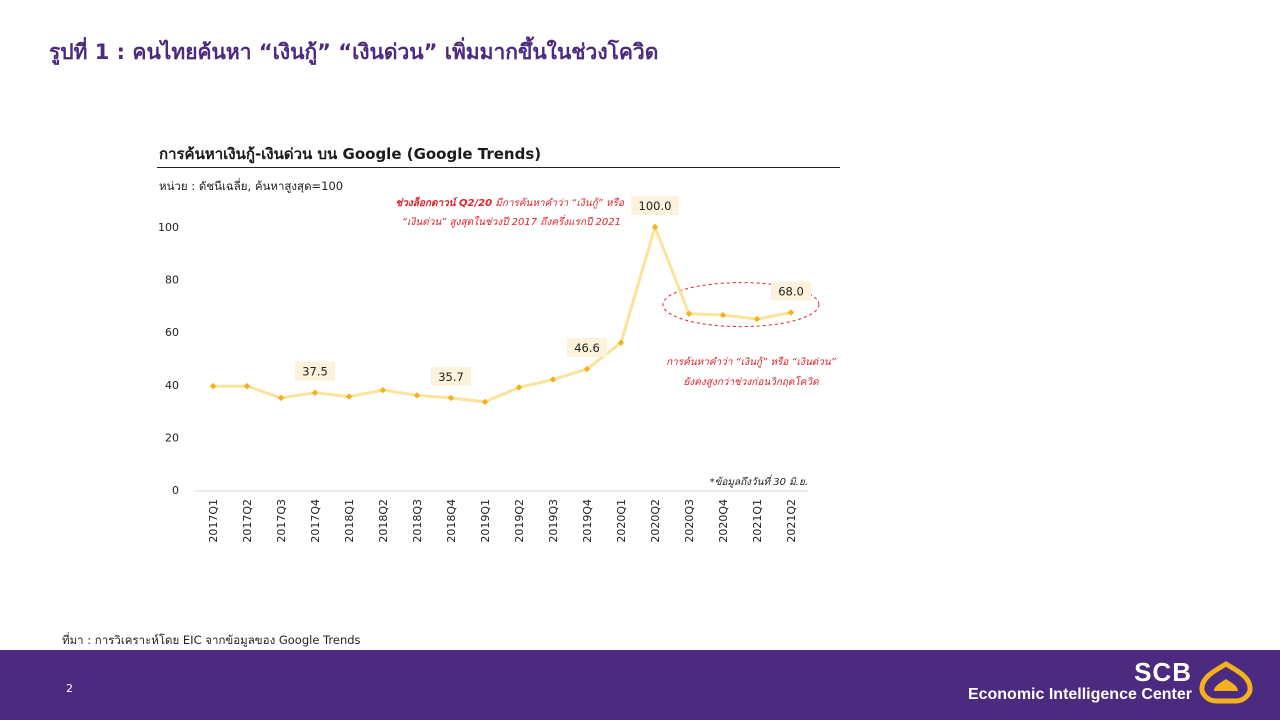 Image resolution: width=1280 pixels, height=720 pixels. I want to click on x-tick-label: 2021Q2, so click(791, 521).